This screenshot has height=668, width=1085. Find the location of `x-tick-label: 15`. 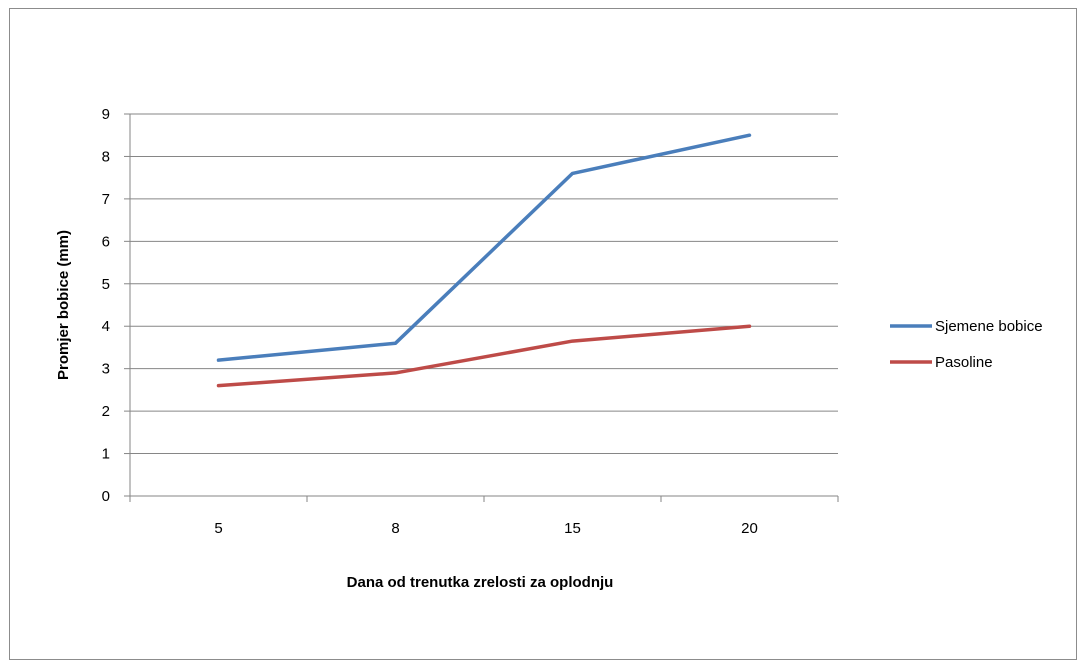

x-tick-label: 15 is located at coordinates (572, 528).